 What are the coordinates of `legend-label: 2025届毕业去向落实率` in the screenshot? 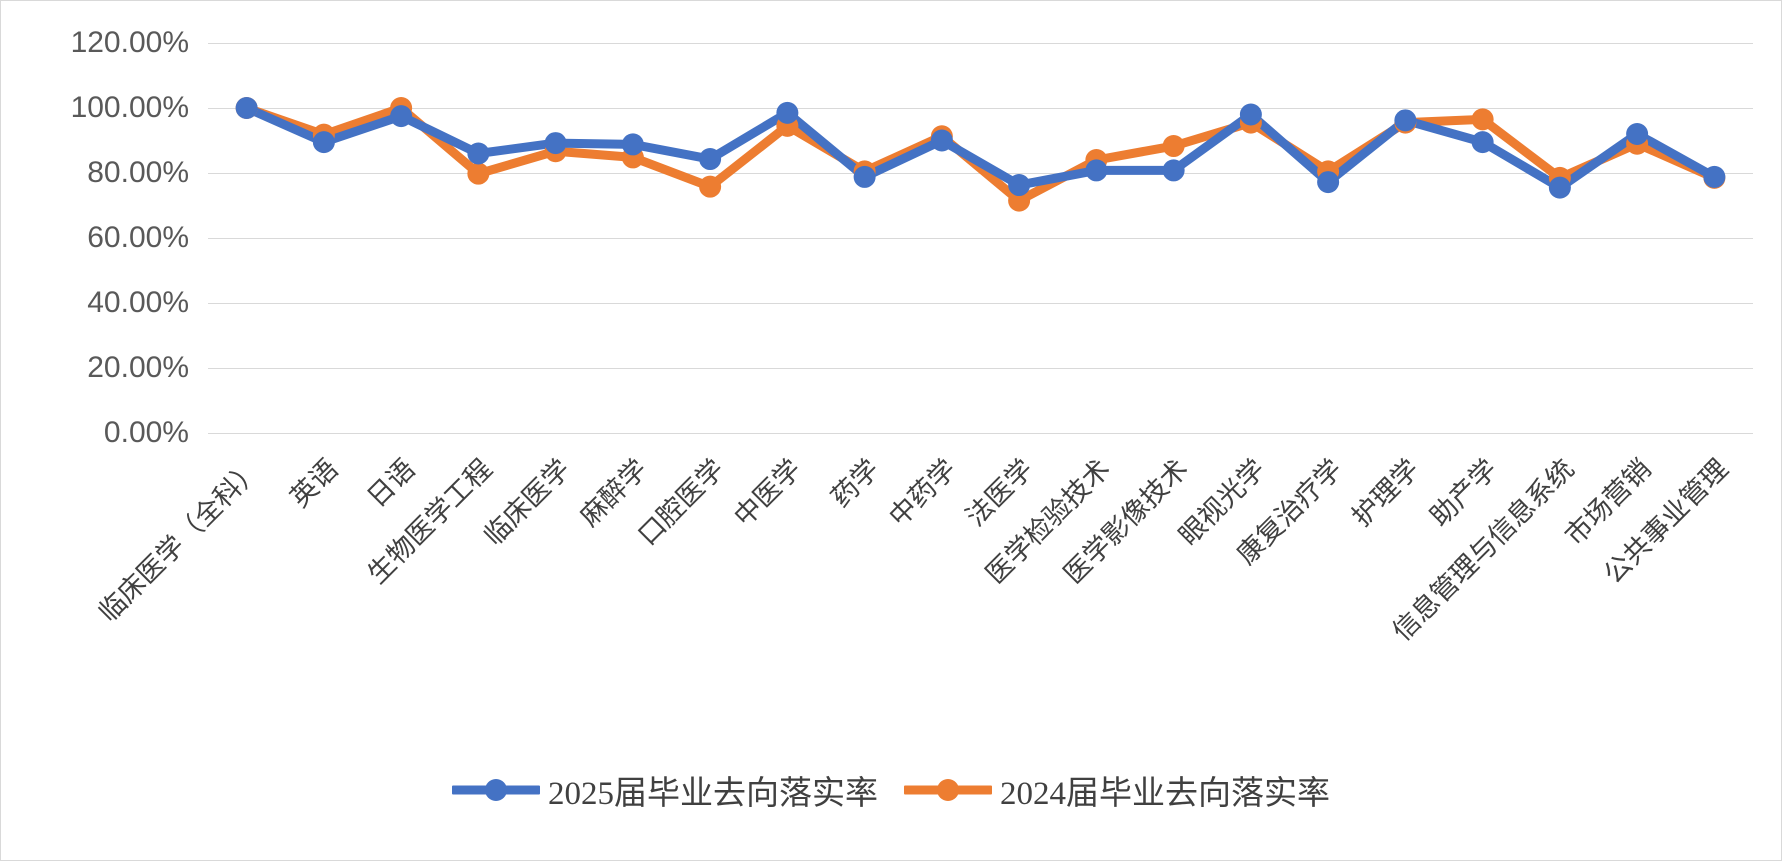 It's located at (713, 794).